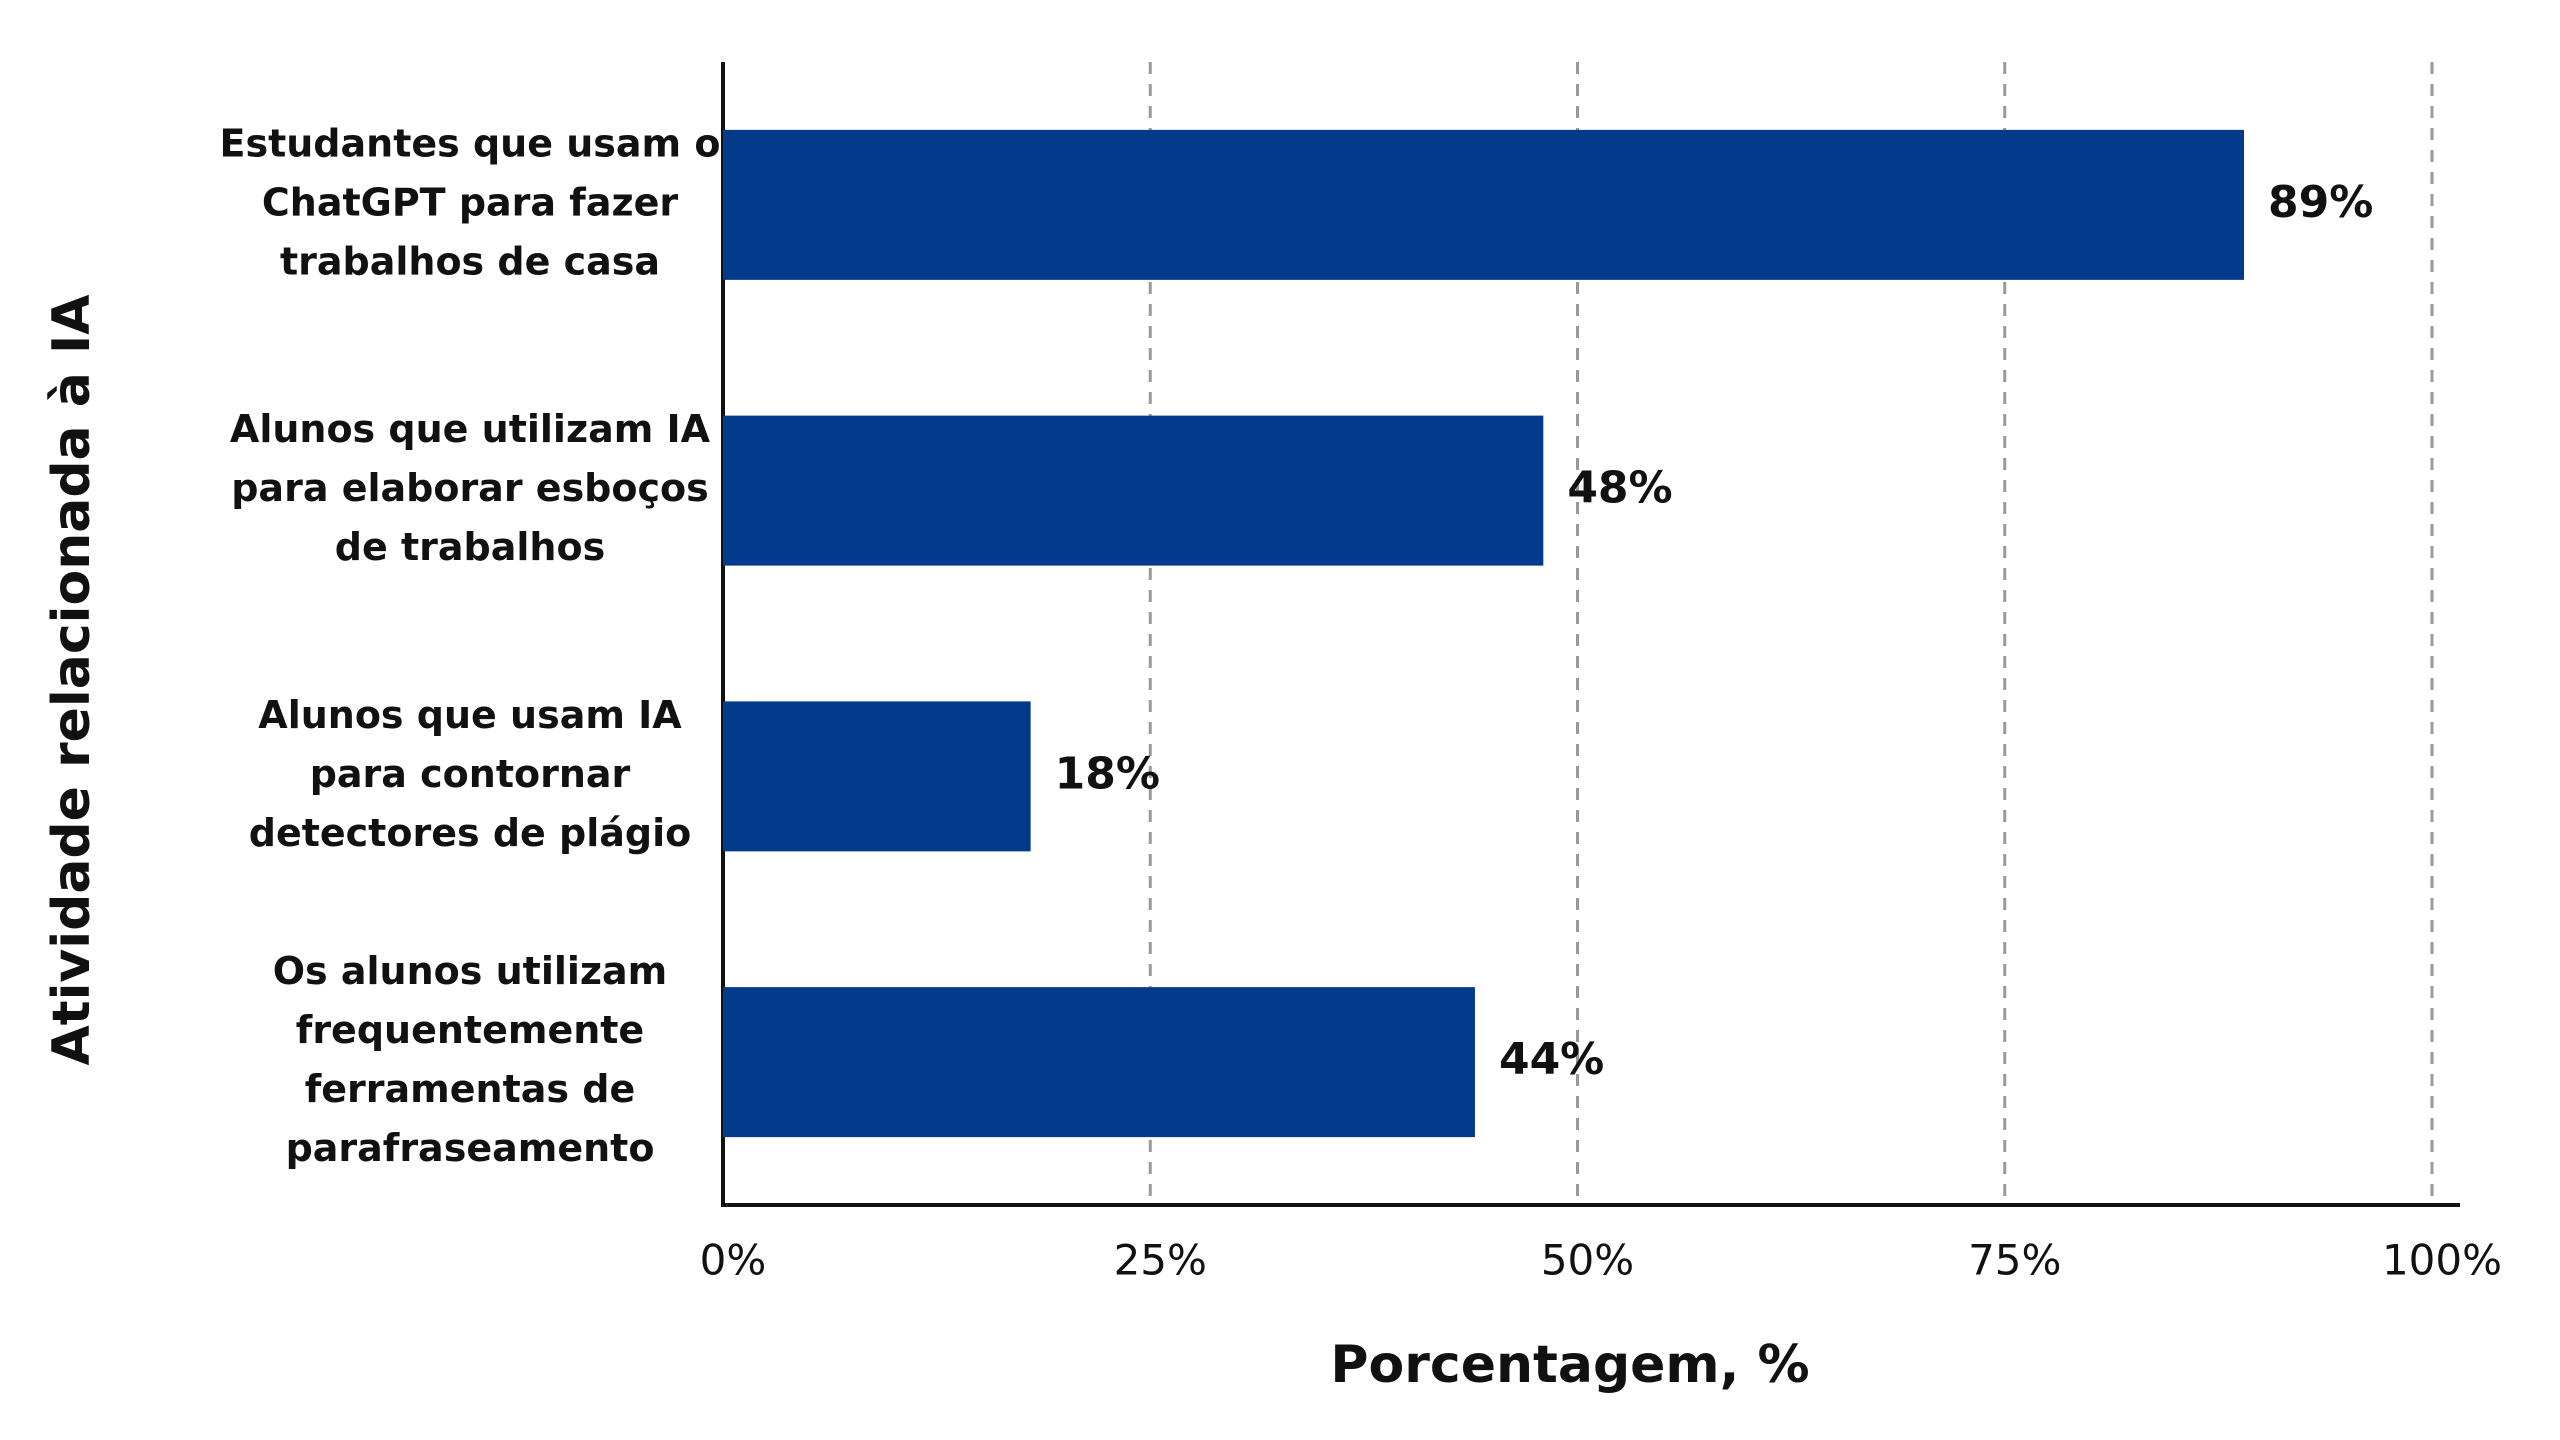 This screenshot has height=1440, width=2560. I want to click on y-tick-label: Os alunos utilizam, so click(470, 971).